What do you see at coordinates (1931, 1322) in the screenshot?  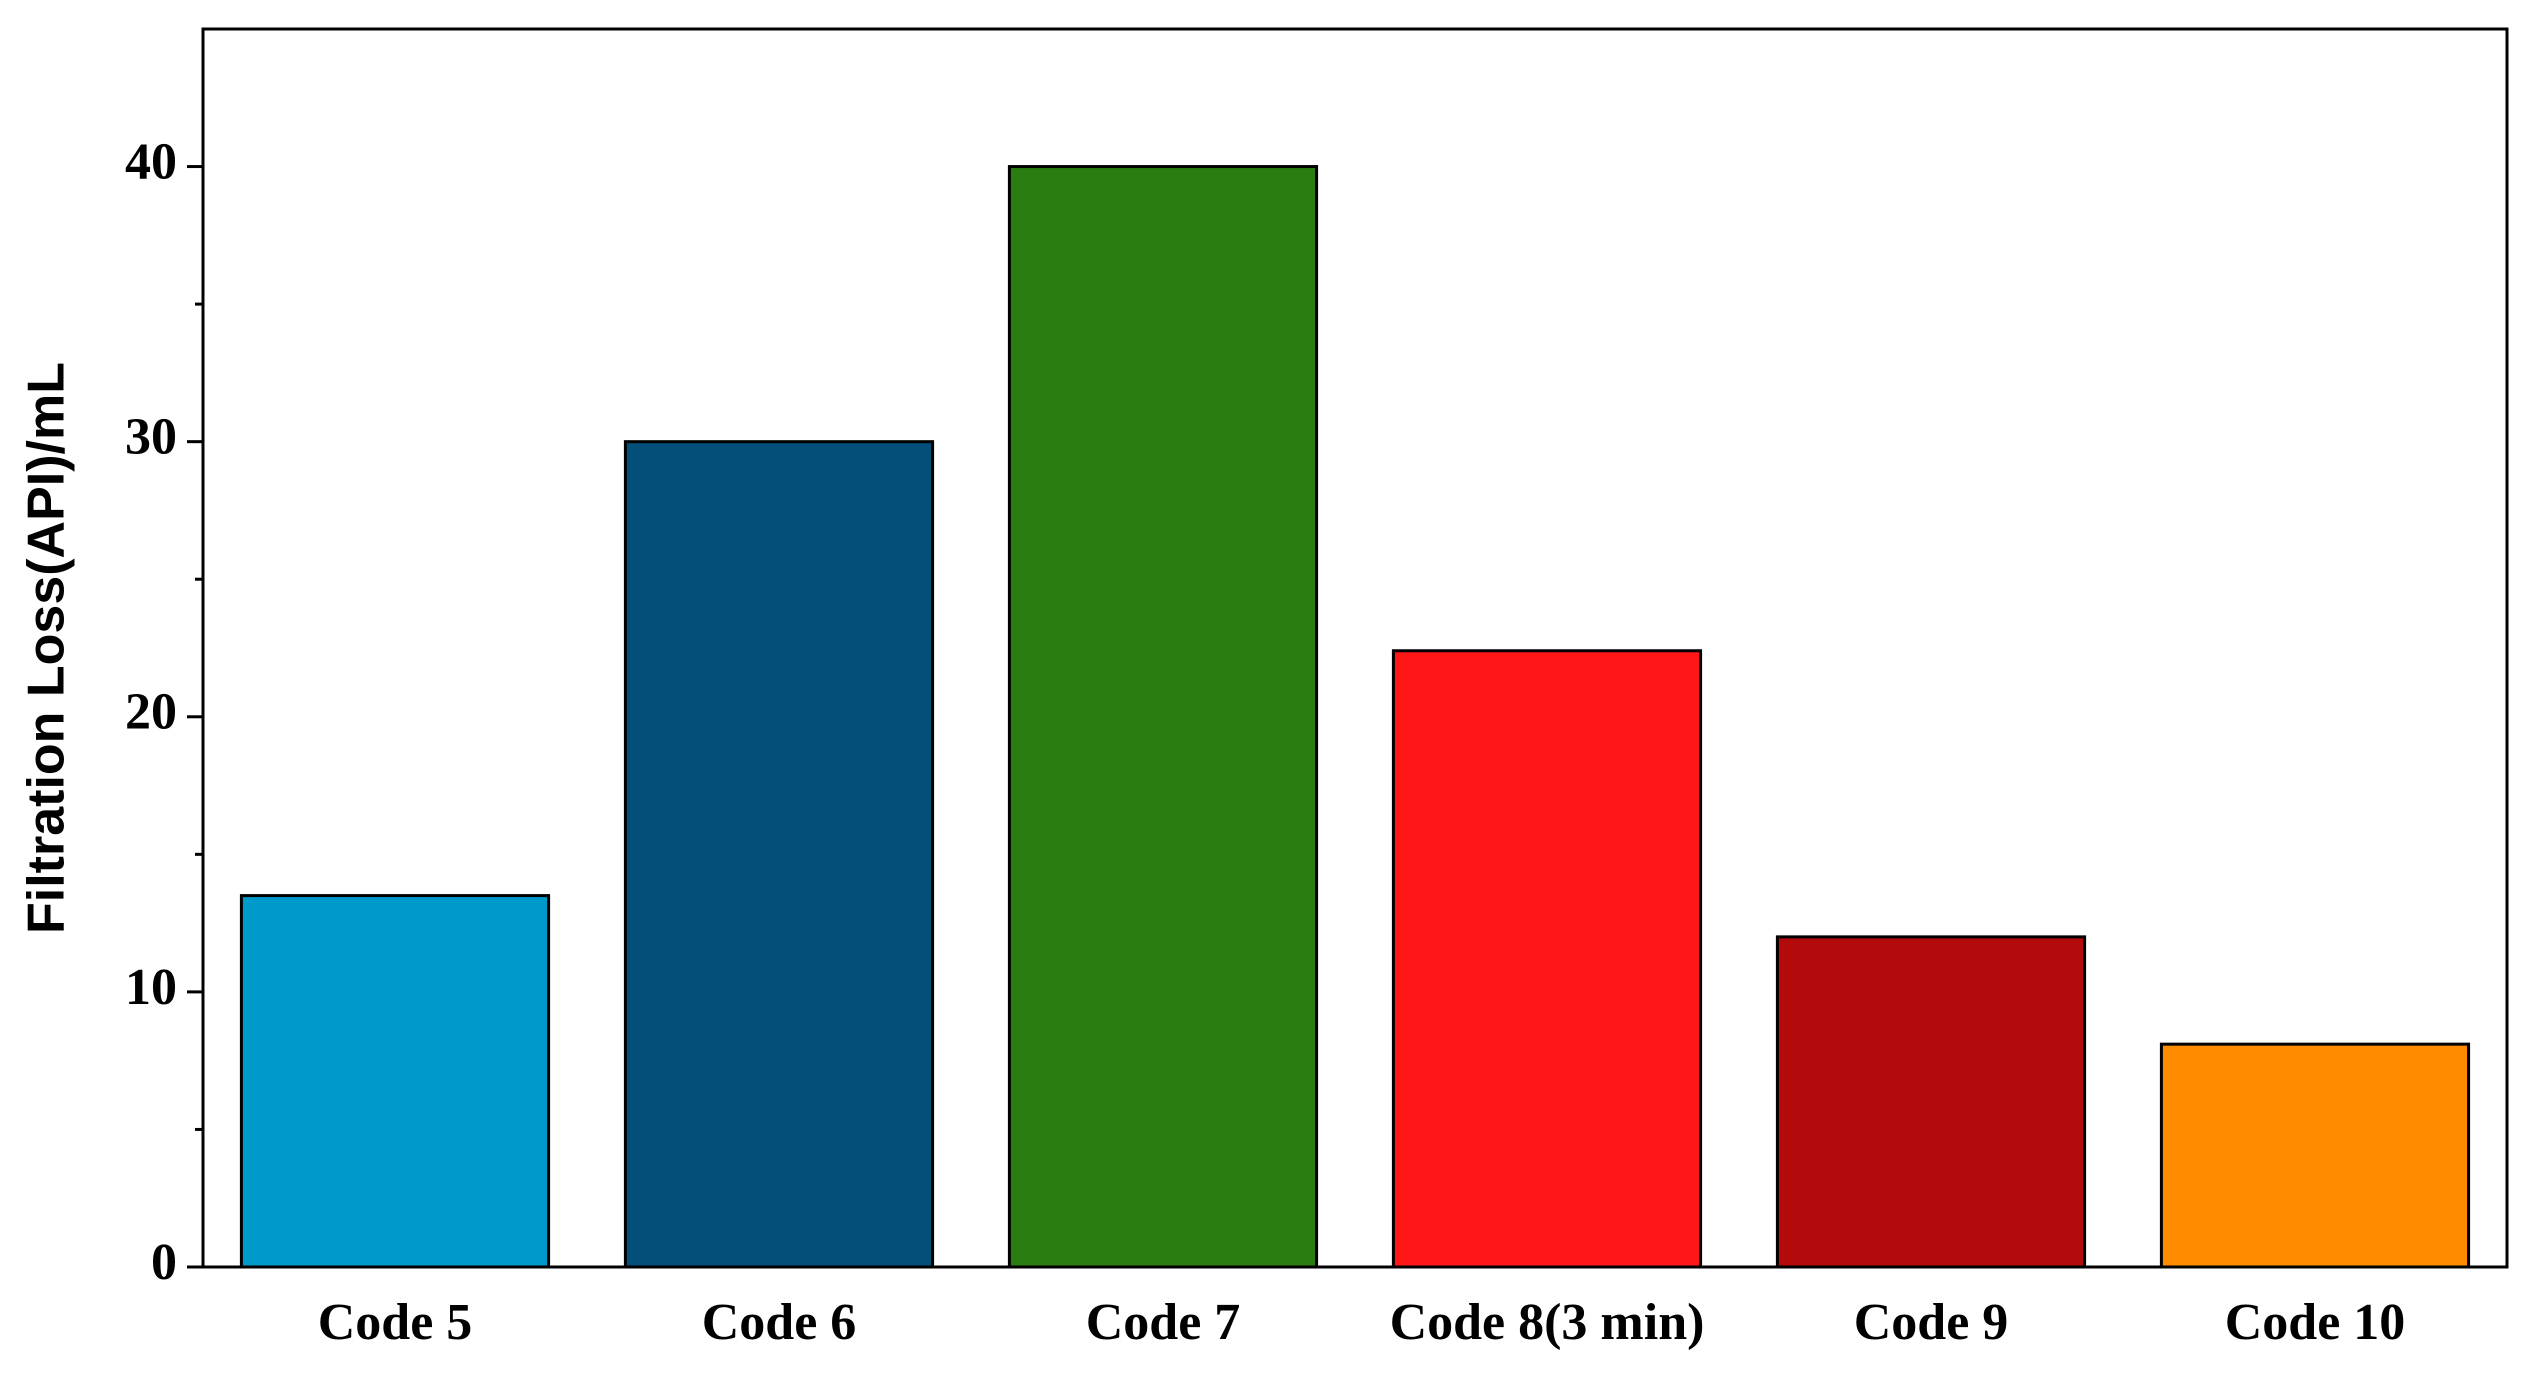 I see `x-tick-label: Code 9` at bounding box center [1931, 1322].